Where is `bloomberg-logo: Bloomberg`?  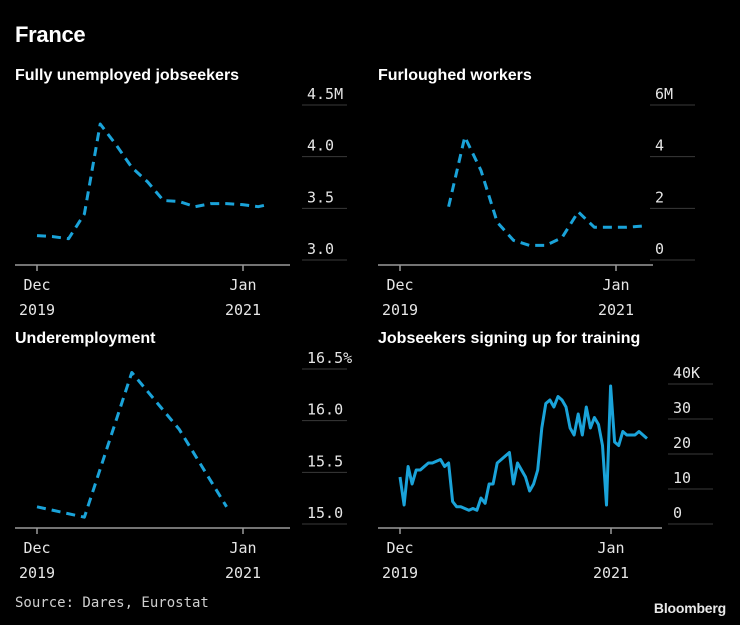
bloomberg-logo: Bloomberg is located at coordinates (689, 608).